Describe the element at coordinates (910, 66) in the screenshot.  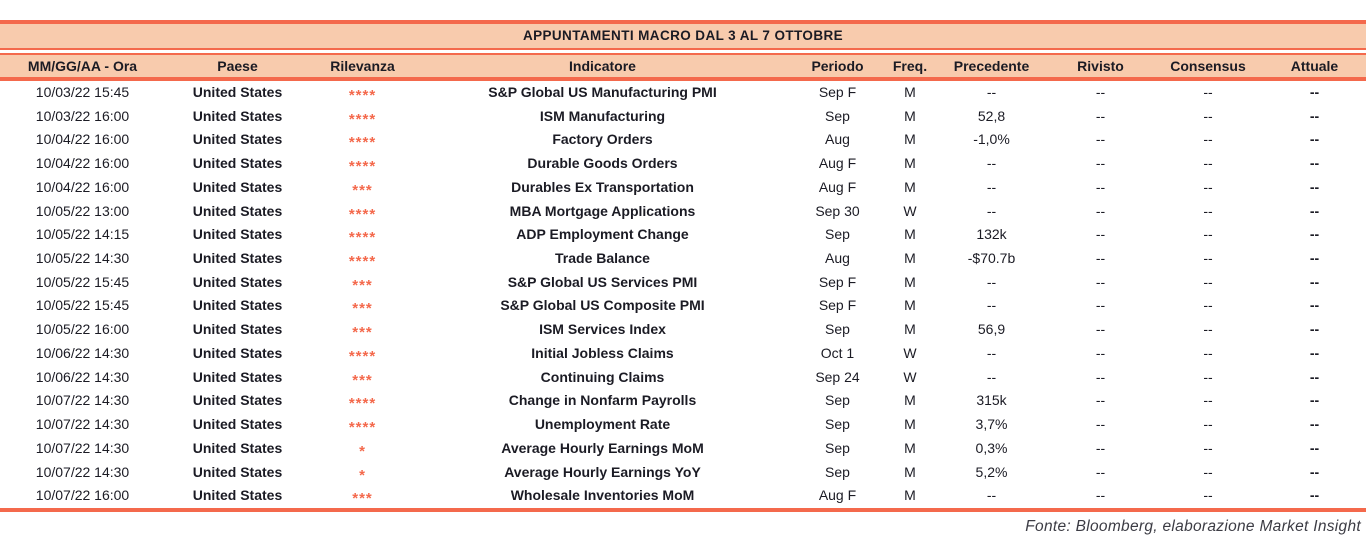
I see `column-header-freq: Freq.` at that location.